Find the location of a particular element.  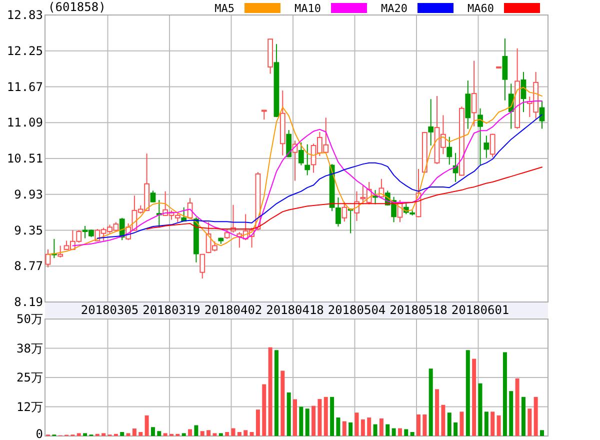

x-tick-label: 20180305 is located at coordinates (109, 310).